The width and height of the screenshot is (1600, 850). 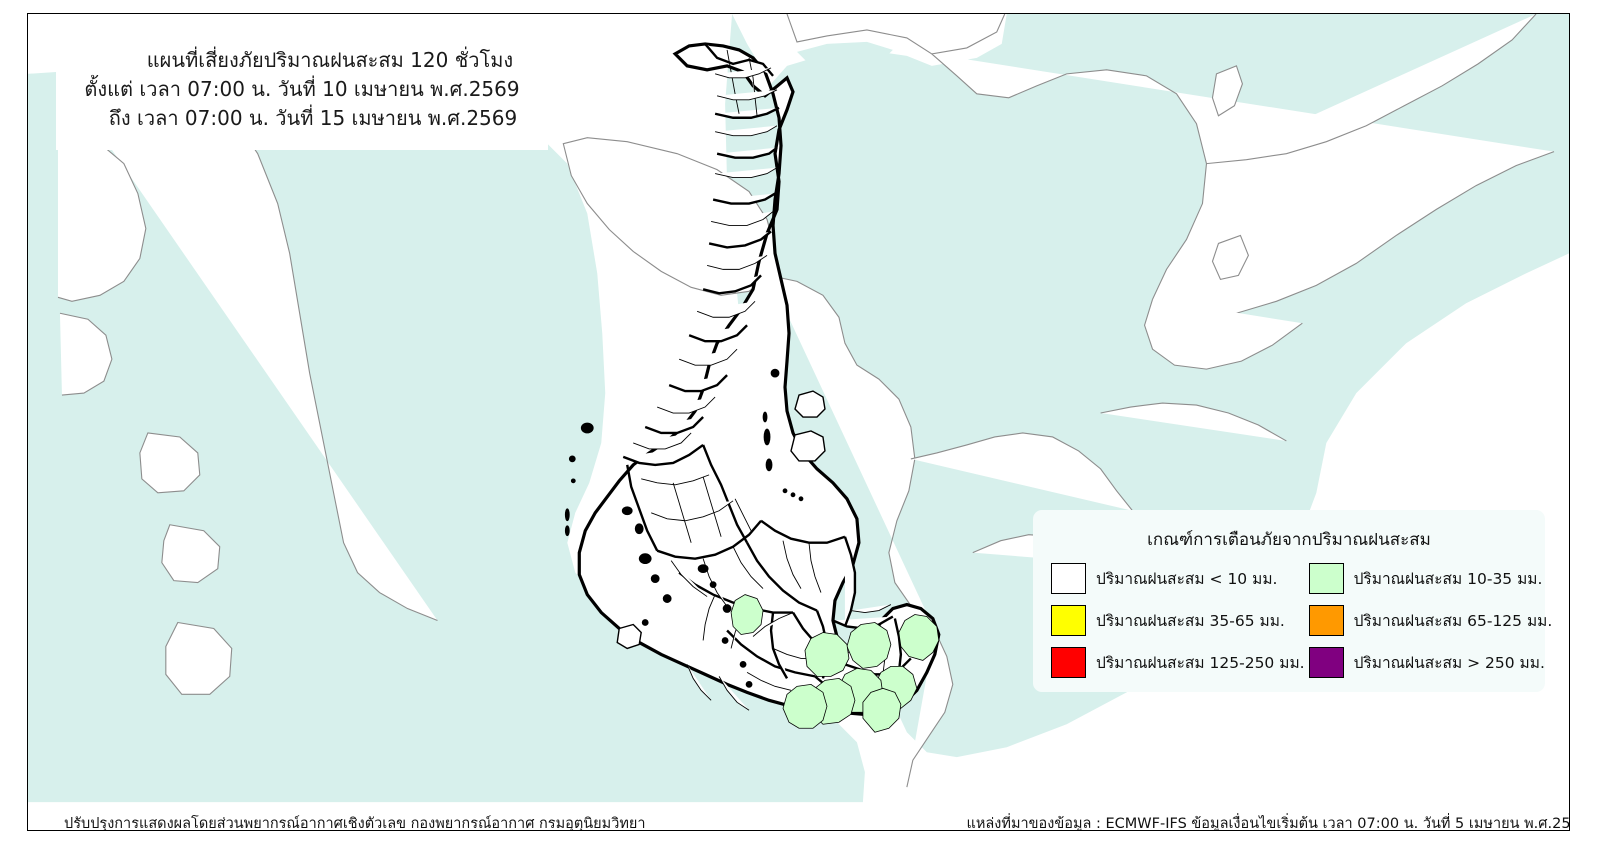 I want to click on offshore-islands, so click(x=684, y=528).